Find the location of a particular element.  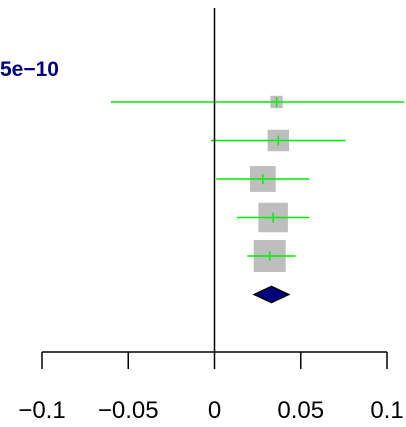

summary-diamond is located at coordinates (271, 294).